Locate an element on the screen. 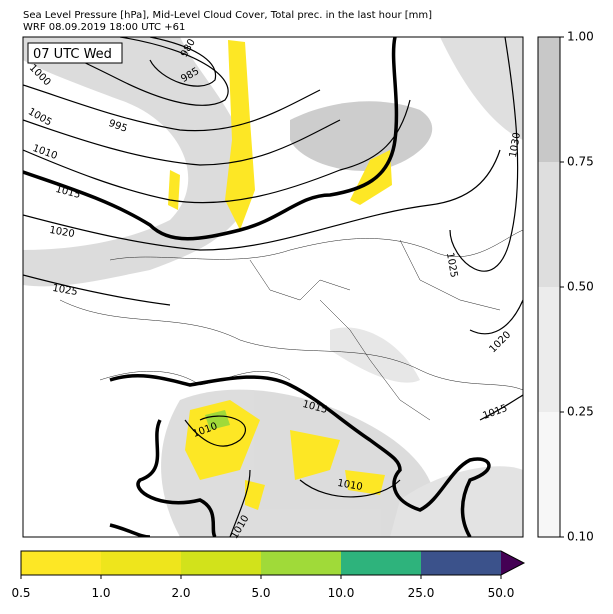  tick-label: 2.0 is located at coordinates (180, 593).